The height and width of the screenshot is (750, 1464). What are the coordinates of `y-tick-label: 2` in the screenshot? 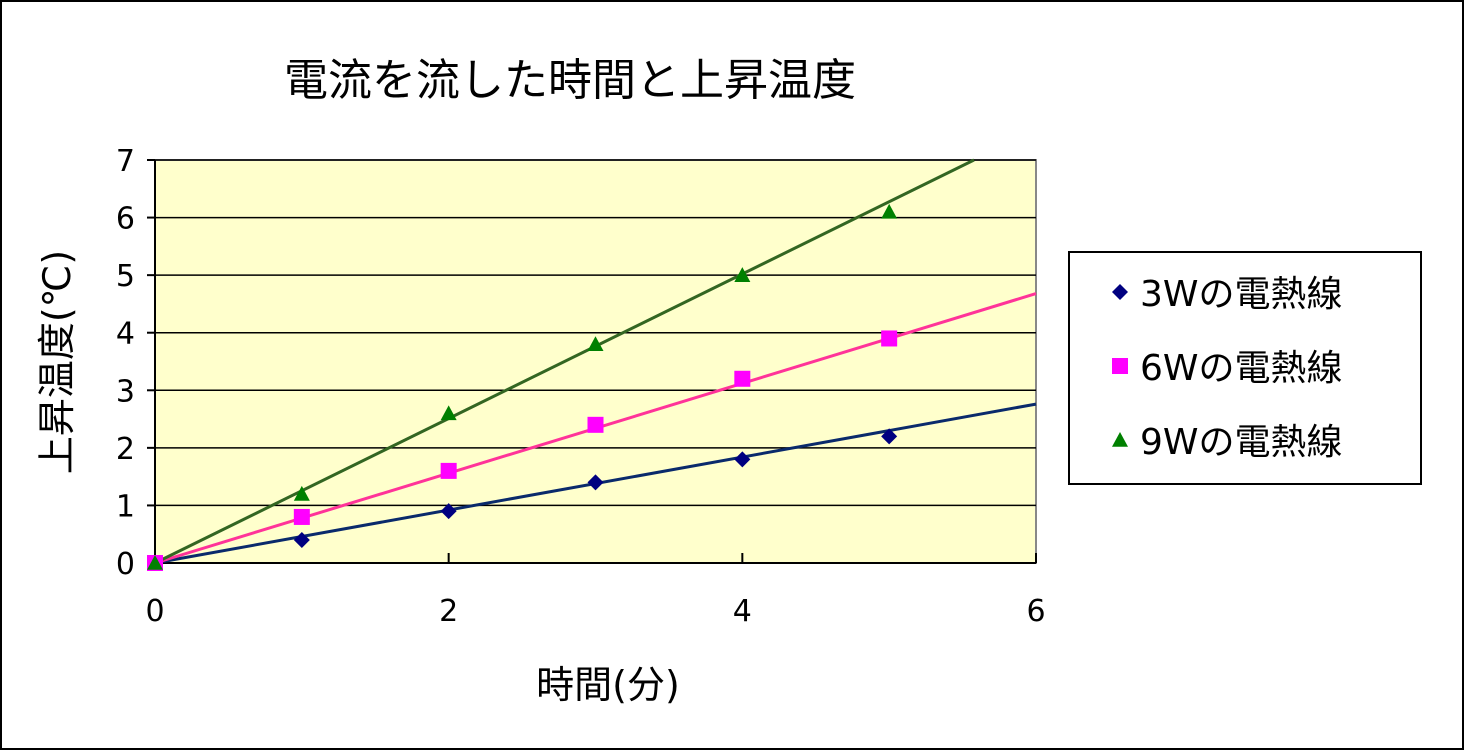 It's located at (125, 449).